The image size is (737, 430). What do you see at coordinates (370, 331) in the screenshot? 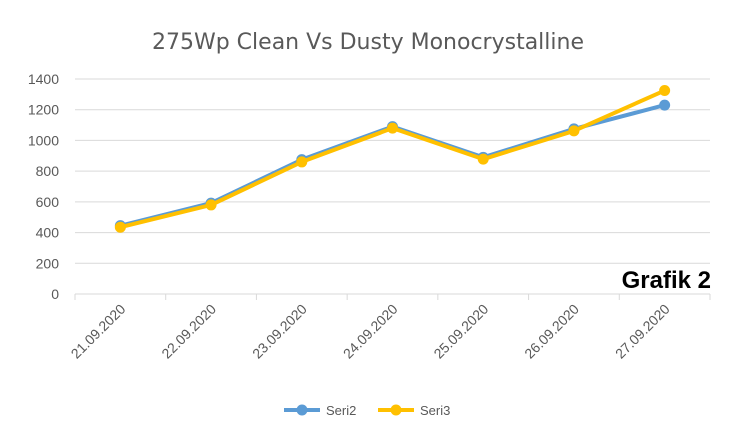
I see `x-tick-label: 24.09.2020` at bounding box center [370, 331].